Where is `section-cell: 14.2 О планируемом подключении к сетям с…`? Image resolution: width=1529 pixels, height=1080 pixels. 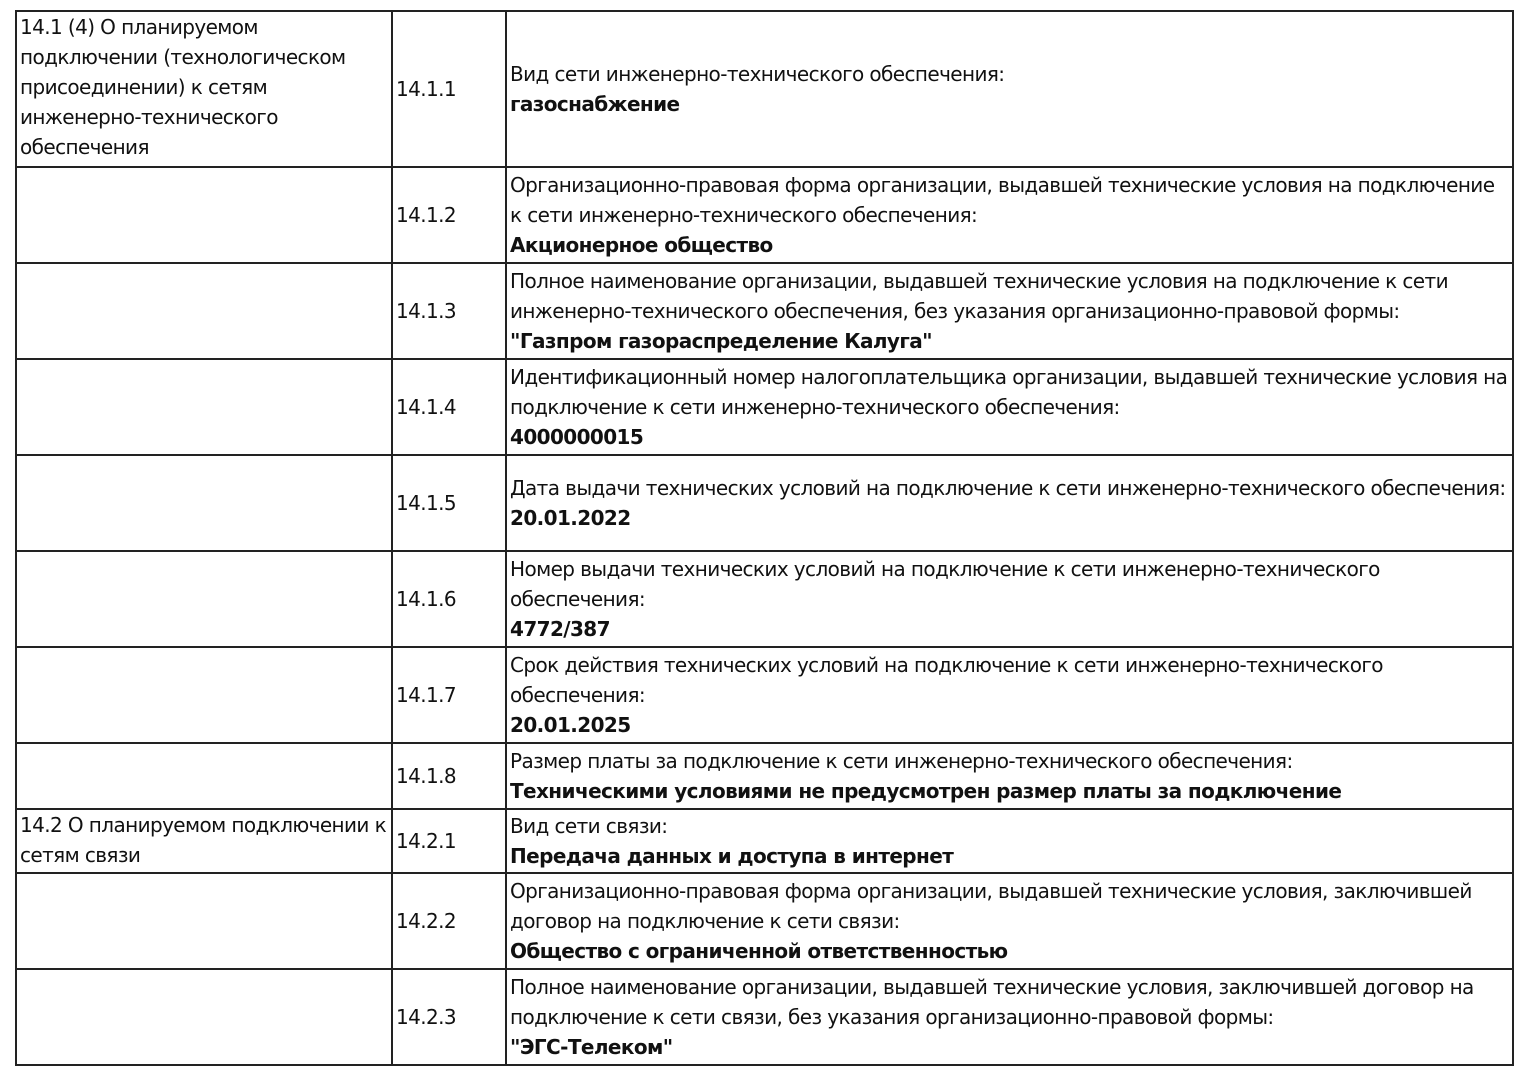 section-cell: 14.2 О планируемом подключении к сетям с… is located at coordinates (204, 841).